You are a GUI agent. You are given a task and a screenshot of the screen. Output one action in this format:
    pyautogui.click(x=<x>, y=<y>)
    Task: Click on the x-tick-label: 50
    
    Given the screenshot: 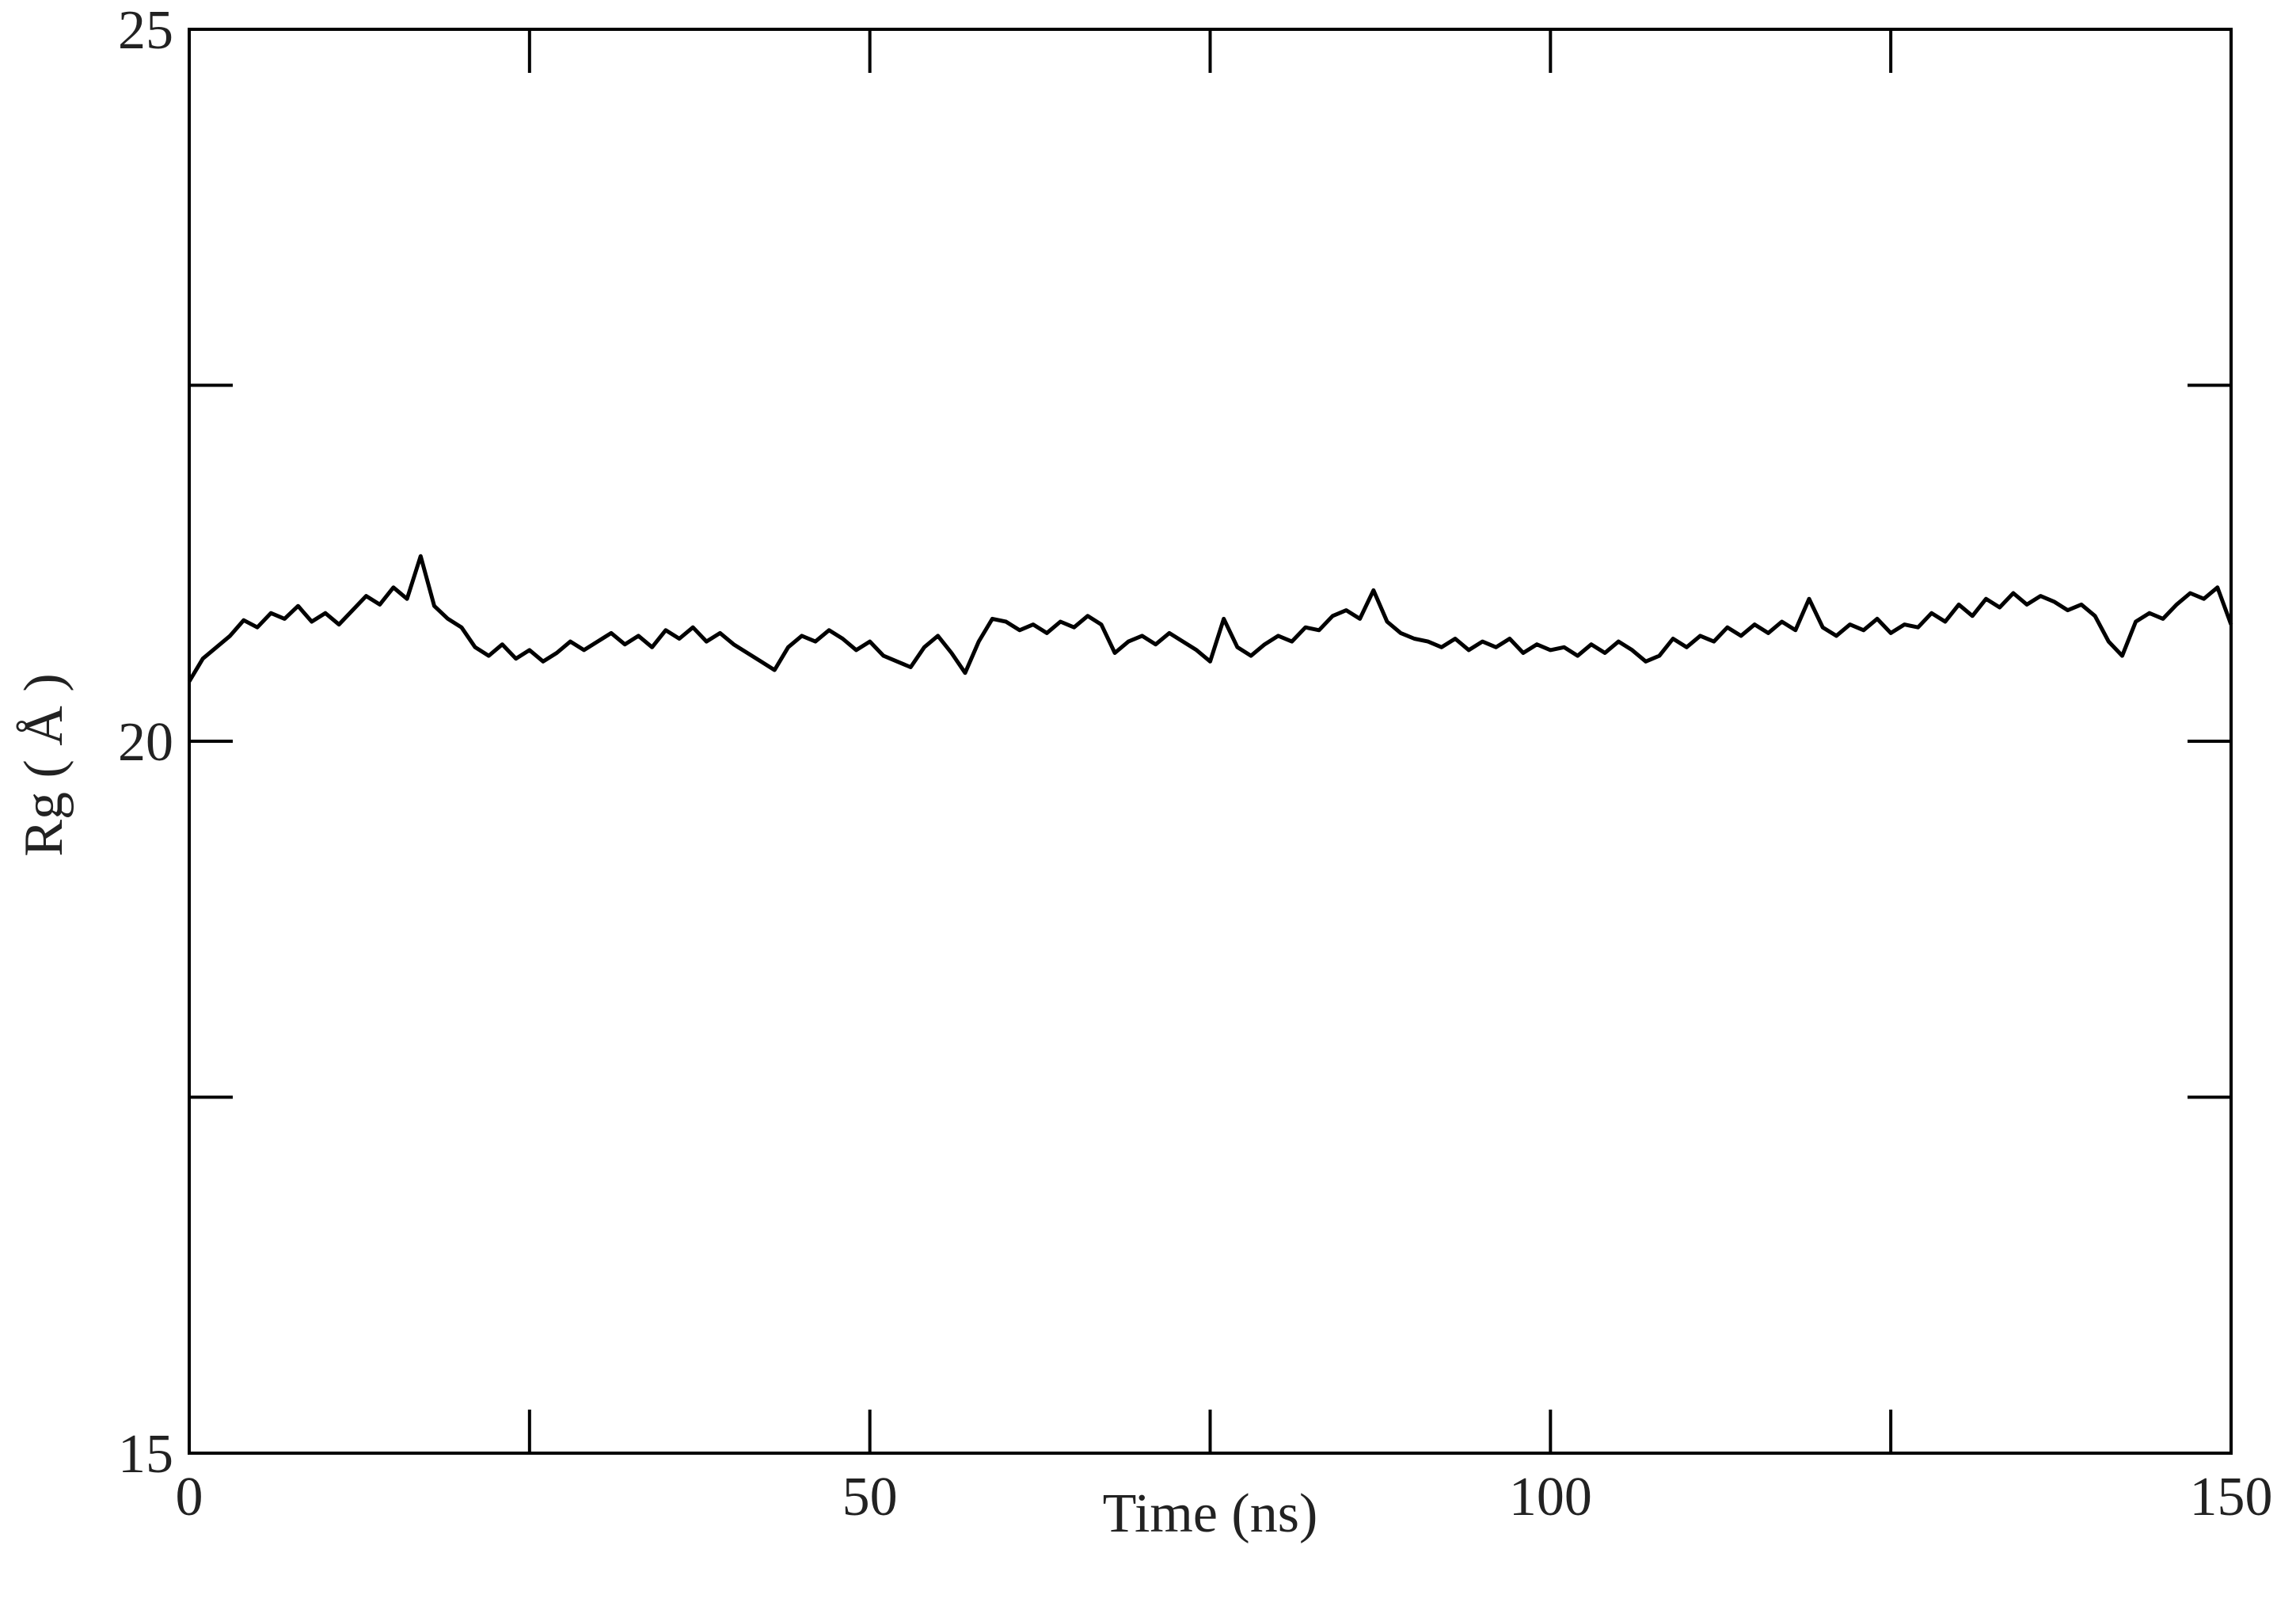 What is the action you would take?
    pyautogui.click(x=870, y=1497)
    